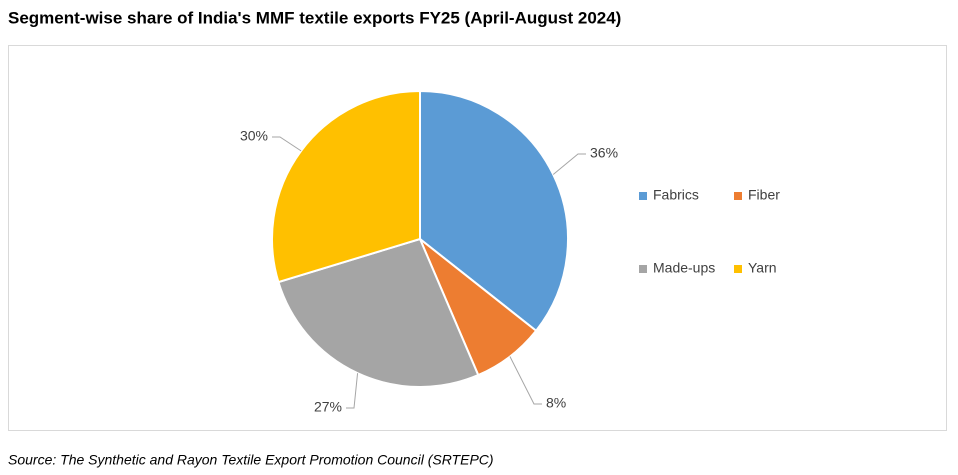 This screenshot has height=475, width=958. I want to click on legend-label: Fiber, so click(764, 195).